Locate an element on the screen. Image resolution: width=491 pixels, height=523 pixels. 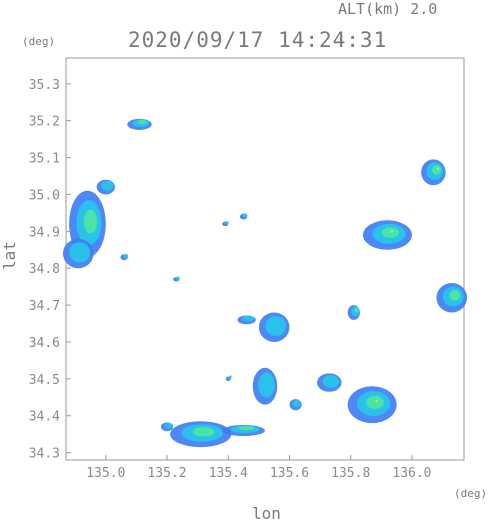
y-tick-label: 35.3 is located at coordinates (44, 85).